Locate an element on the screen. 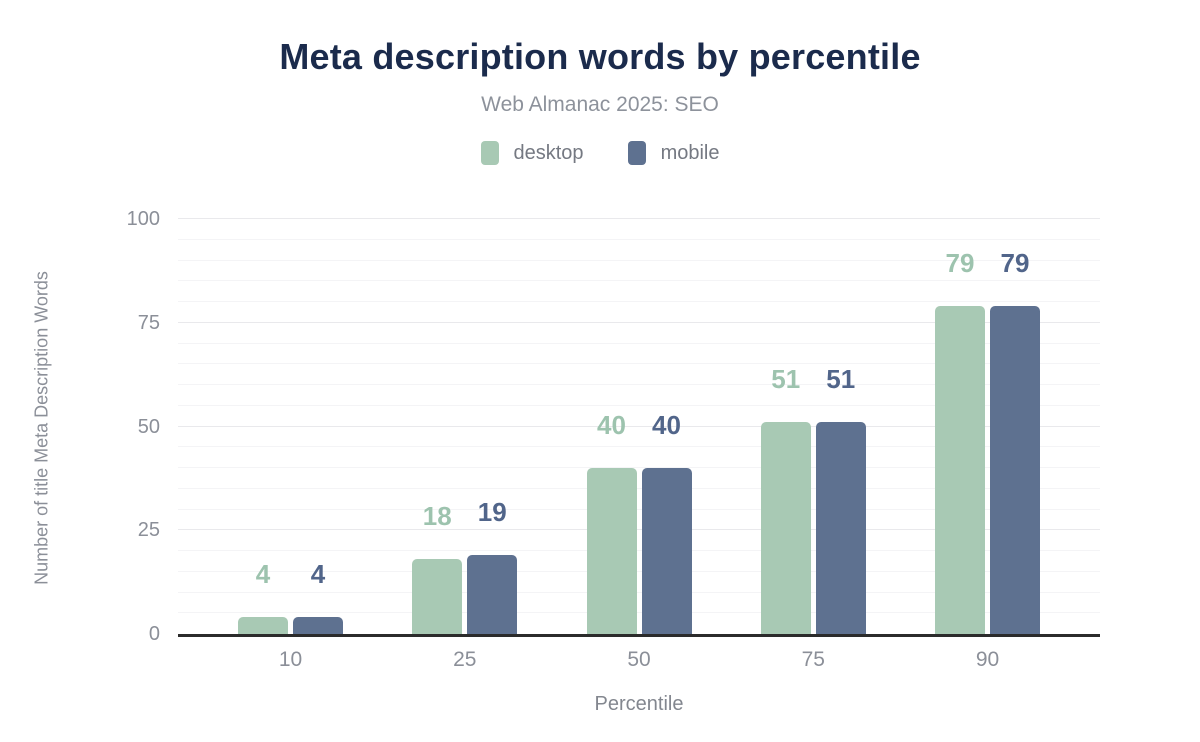  bar-mobile-p25 is located at coordinates (492, 594).